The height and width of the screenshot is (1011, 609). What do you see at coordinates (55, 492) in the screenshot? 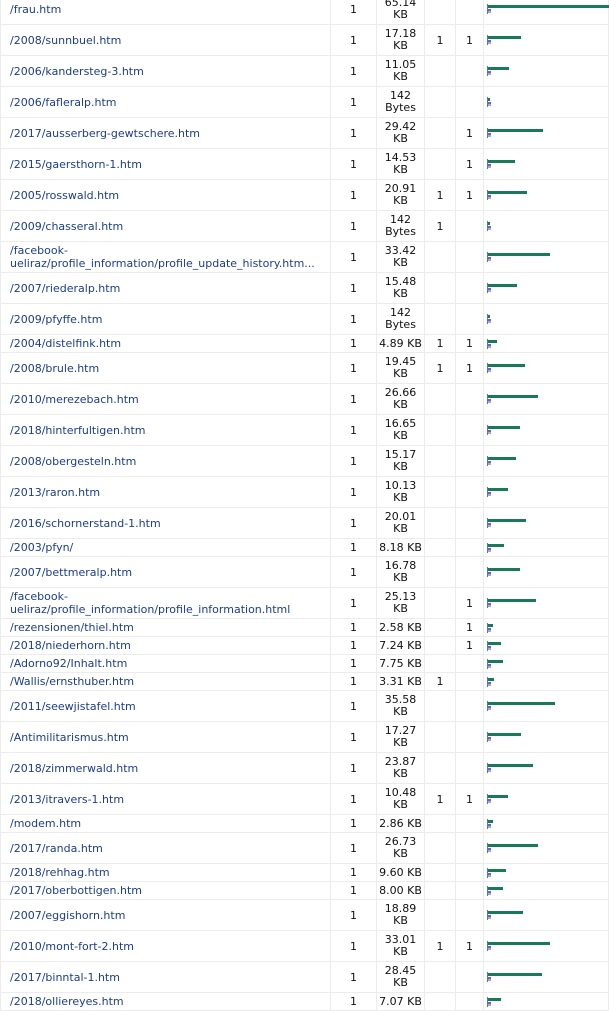
I see `page-url-link: /2013/raron.htm` at bounding box center [55, 492].